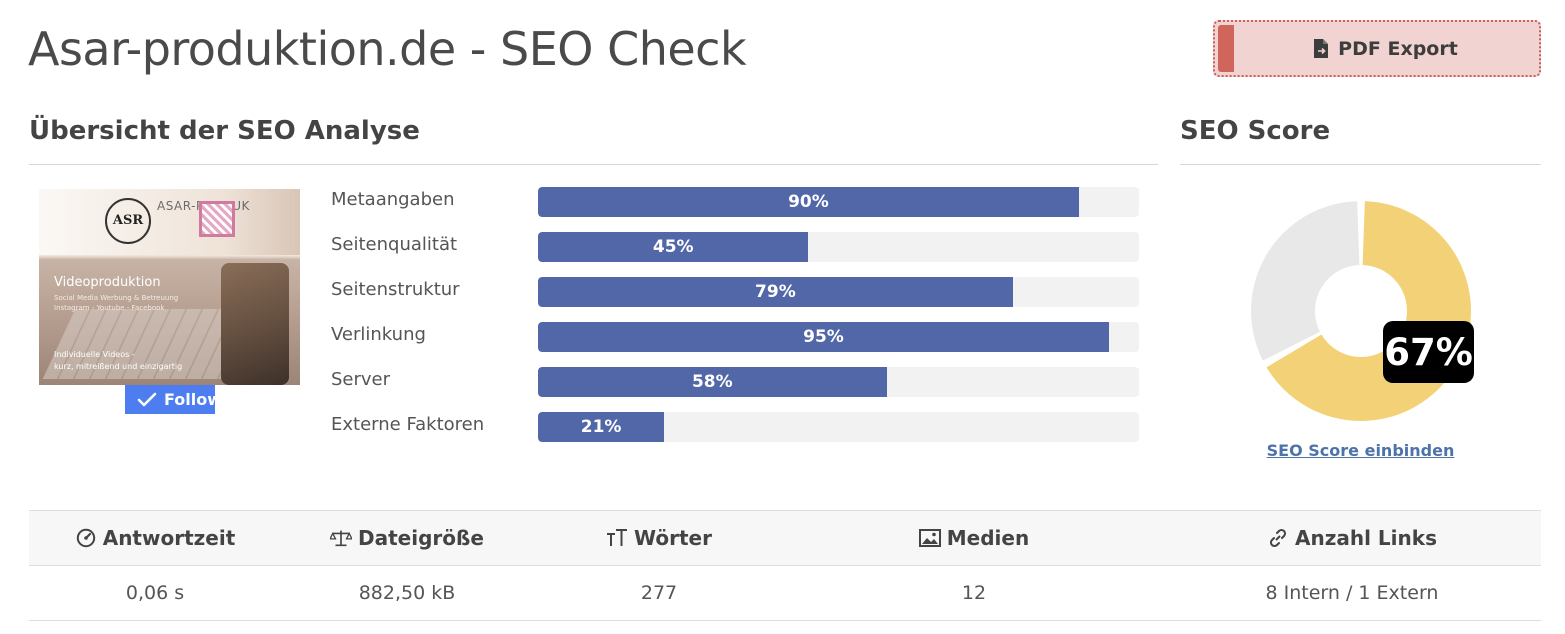  I want to click on metric-label: Externe Faktoren, so click(408, 424).